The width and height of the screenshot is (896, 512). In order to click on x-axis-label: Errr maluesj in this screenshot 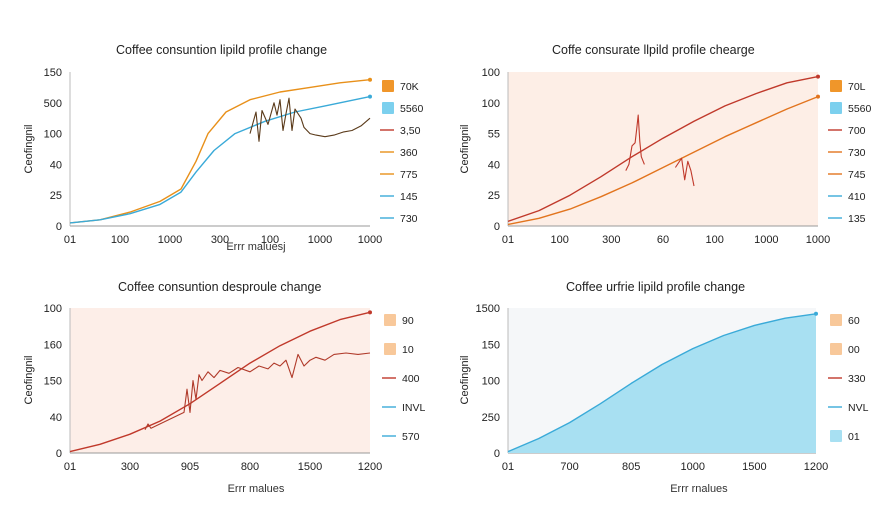, I will do `click(255, 247)`.